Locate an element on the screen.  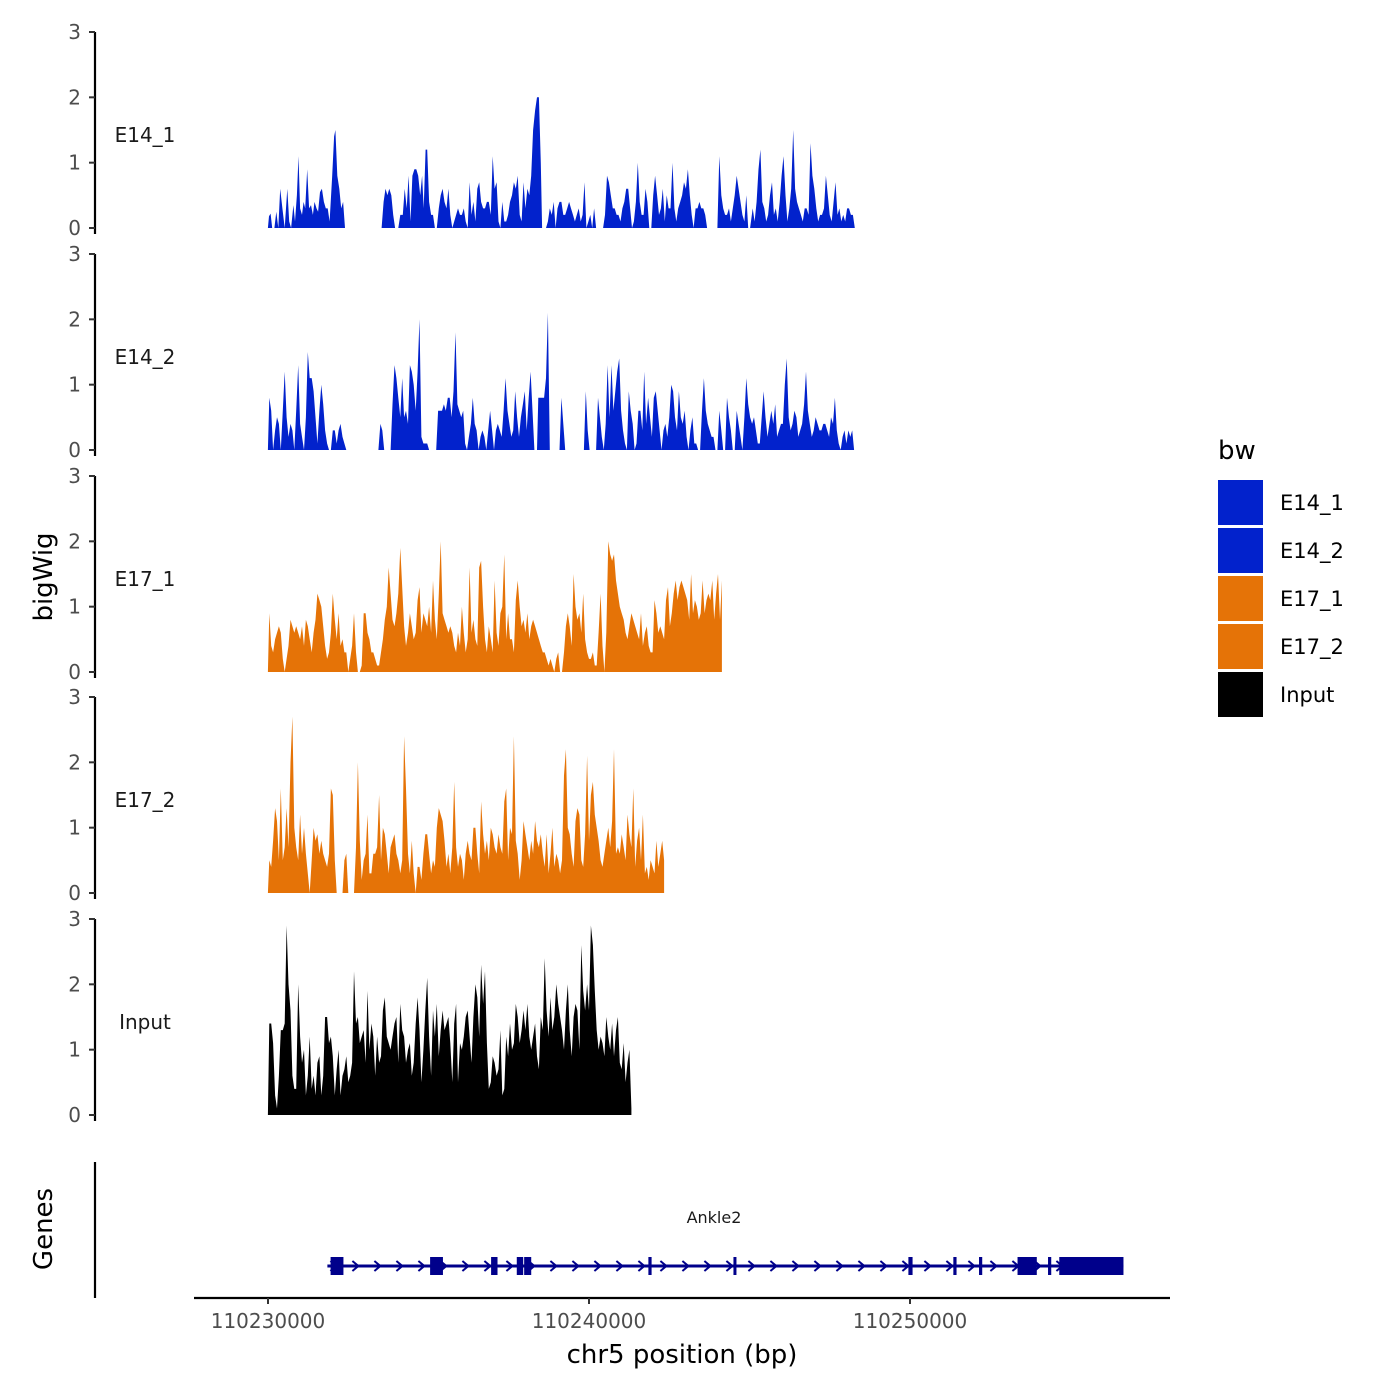
gene-Ankle2: Ankle2 is located at coordinates (725, 1241).